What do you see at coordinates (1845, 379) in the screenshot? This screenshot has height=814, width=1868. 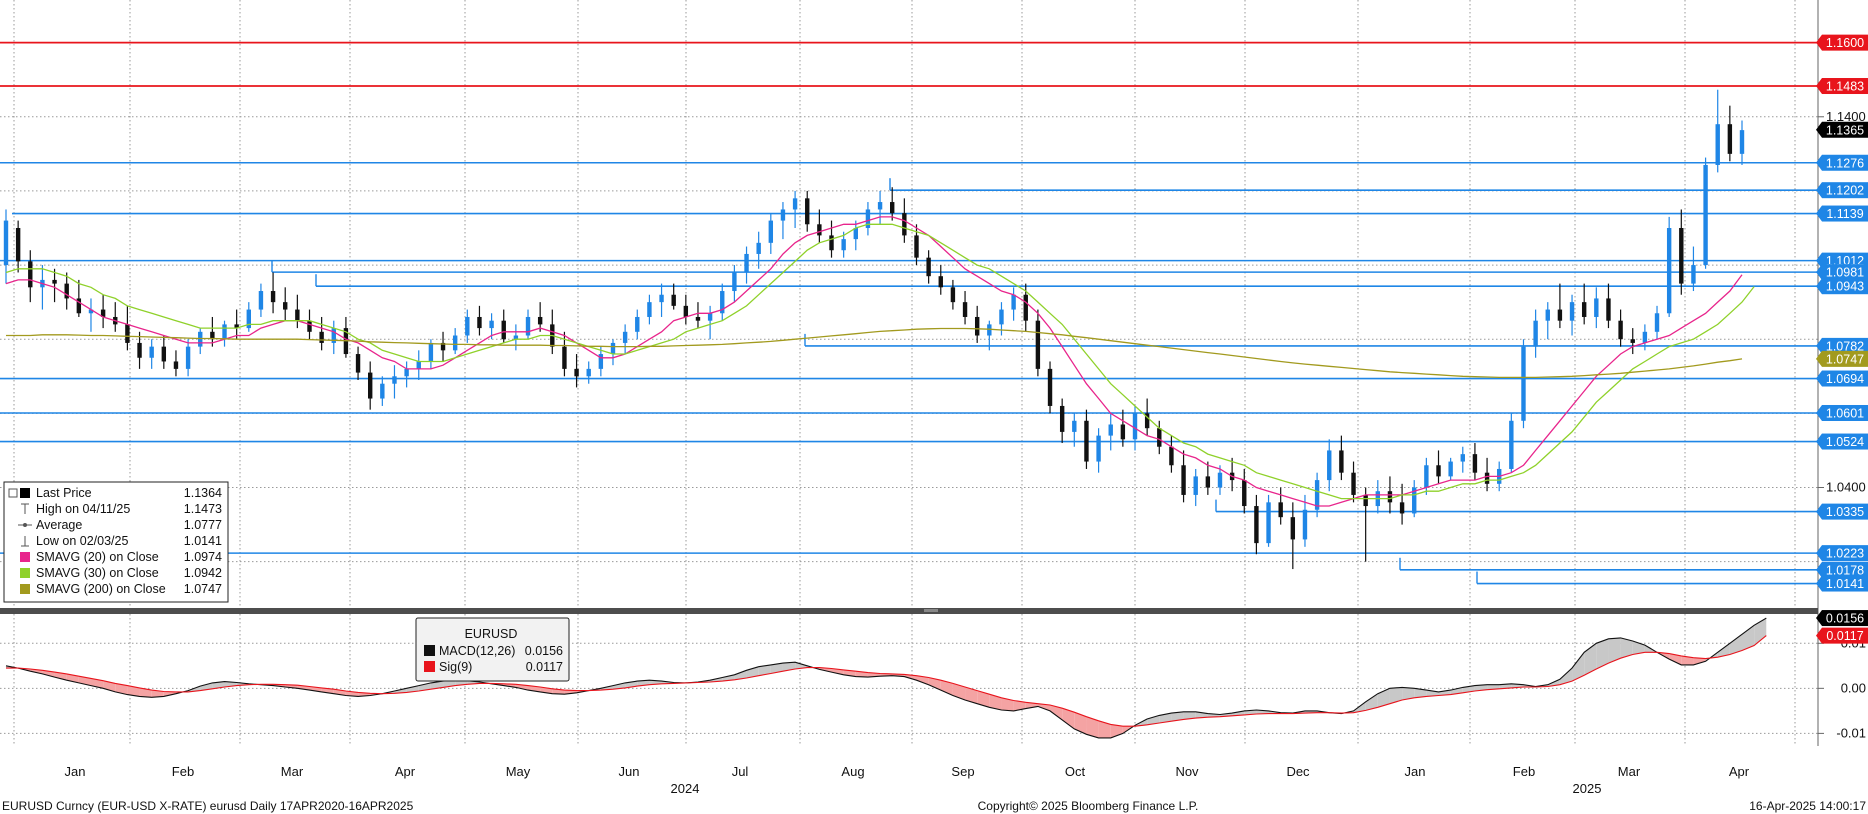 I see `hline-tag-text: 1.0694` at bounding box center [1845, 379].